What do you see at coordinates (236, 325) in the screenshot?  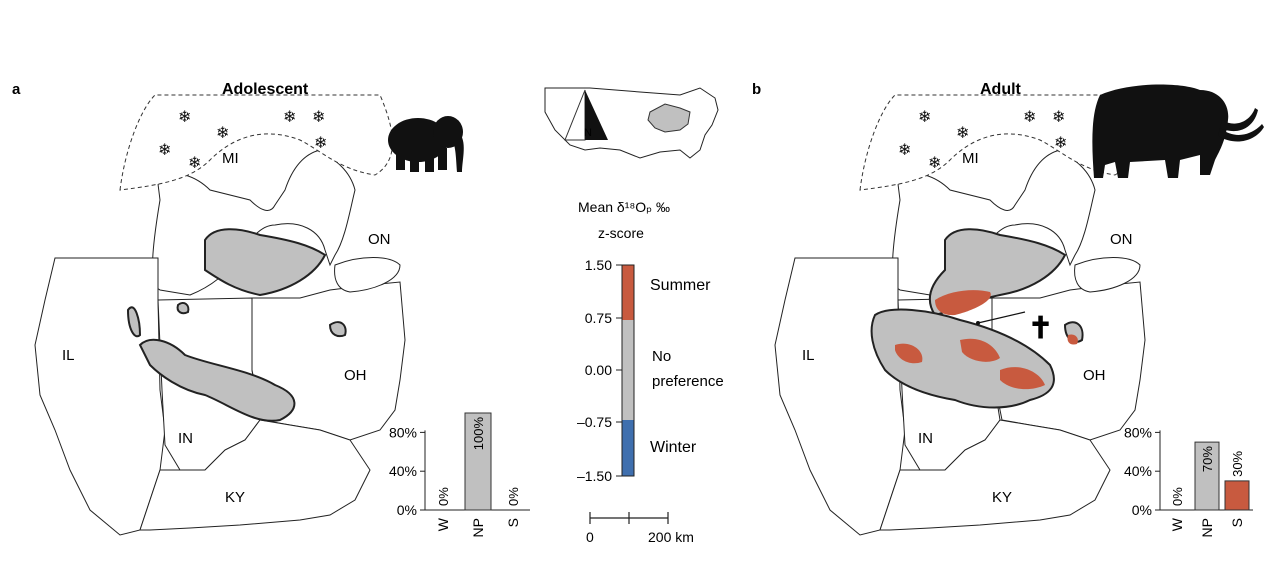 I see `panel-a-isoscape-regions` at bounding box center [236, 325].